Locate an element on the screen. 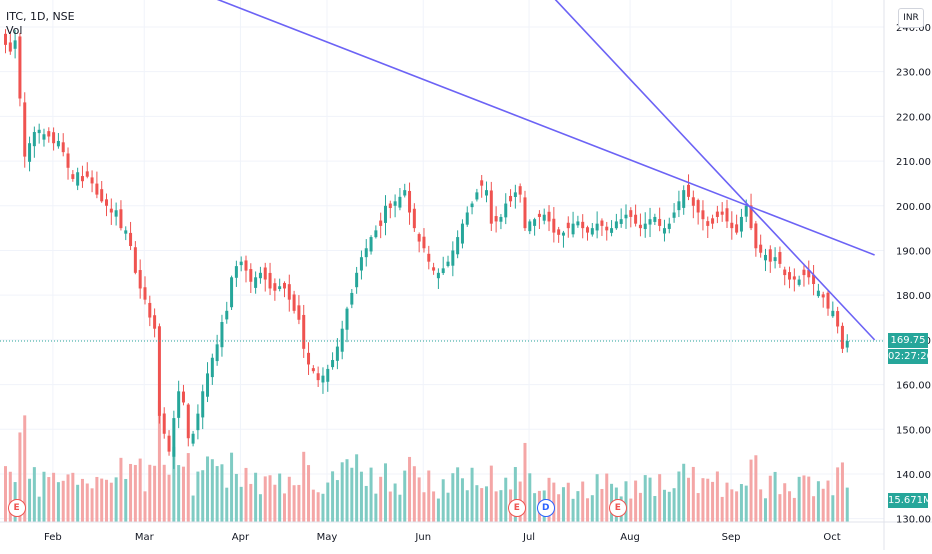  currency-button: INR is located at coordinates (911, 18).